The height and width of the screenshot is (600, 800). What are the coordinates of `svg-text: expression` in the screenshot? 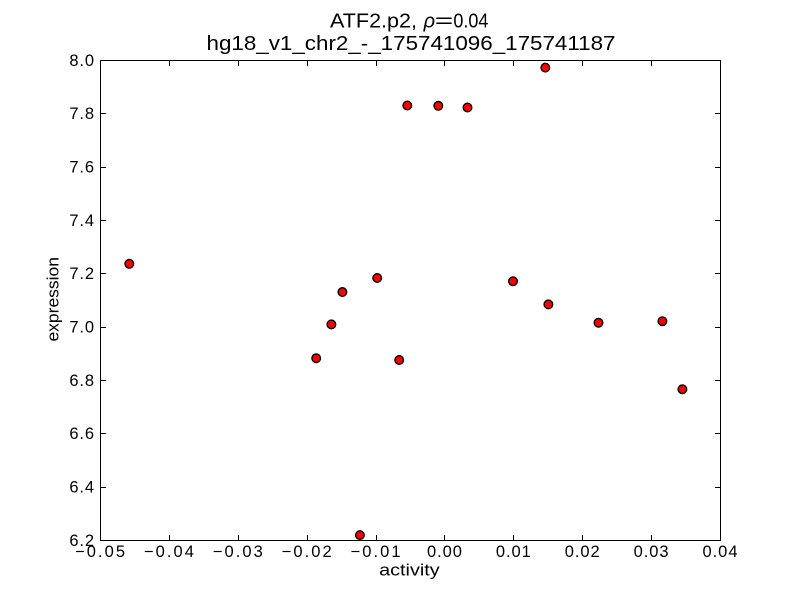 It's located at (54, 299).